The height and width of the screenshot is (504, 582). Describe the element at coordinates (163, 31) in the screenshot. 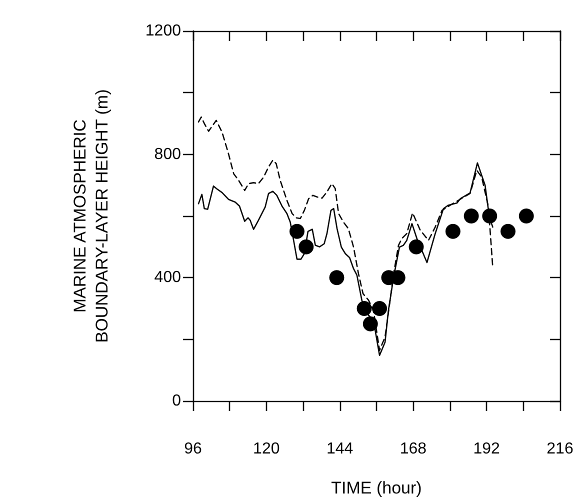

I see `y-tick-label: 1200` at that location.